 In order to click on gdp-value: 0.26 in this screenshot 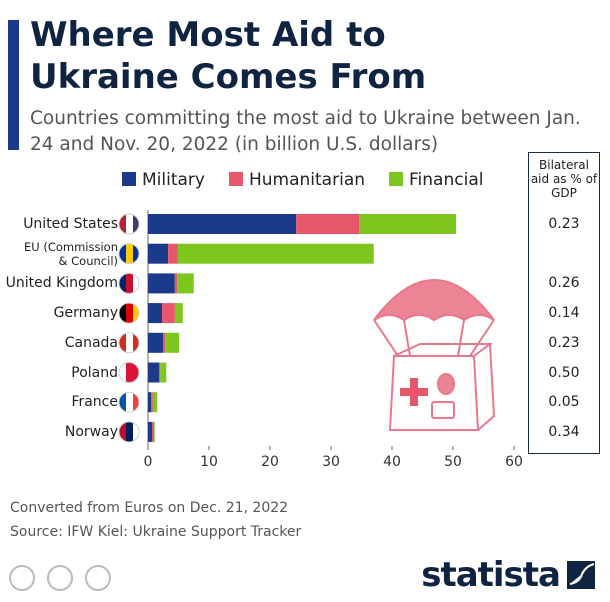, I will do `click(564, 283)`.